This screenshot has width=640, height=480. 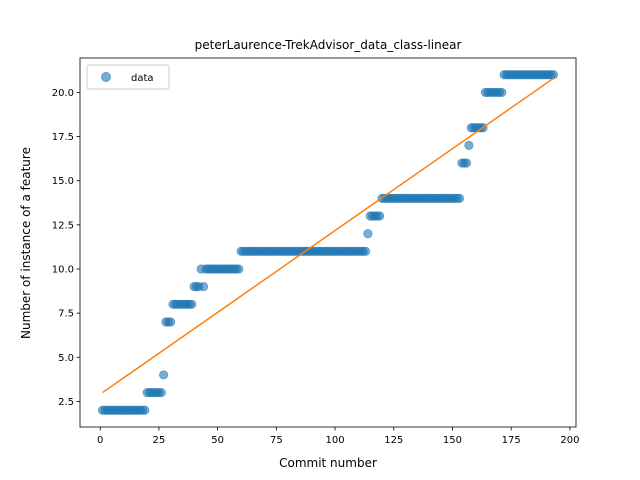 What do you see at coordinates (63, 137) in the screenshot?
I see `y-tick-label: 17.5` at bounding box center [63, 137].